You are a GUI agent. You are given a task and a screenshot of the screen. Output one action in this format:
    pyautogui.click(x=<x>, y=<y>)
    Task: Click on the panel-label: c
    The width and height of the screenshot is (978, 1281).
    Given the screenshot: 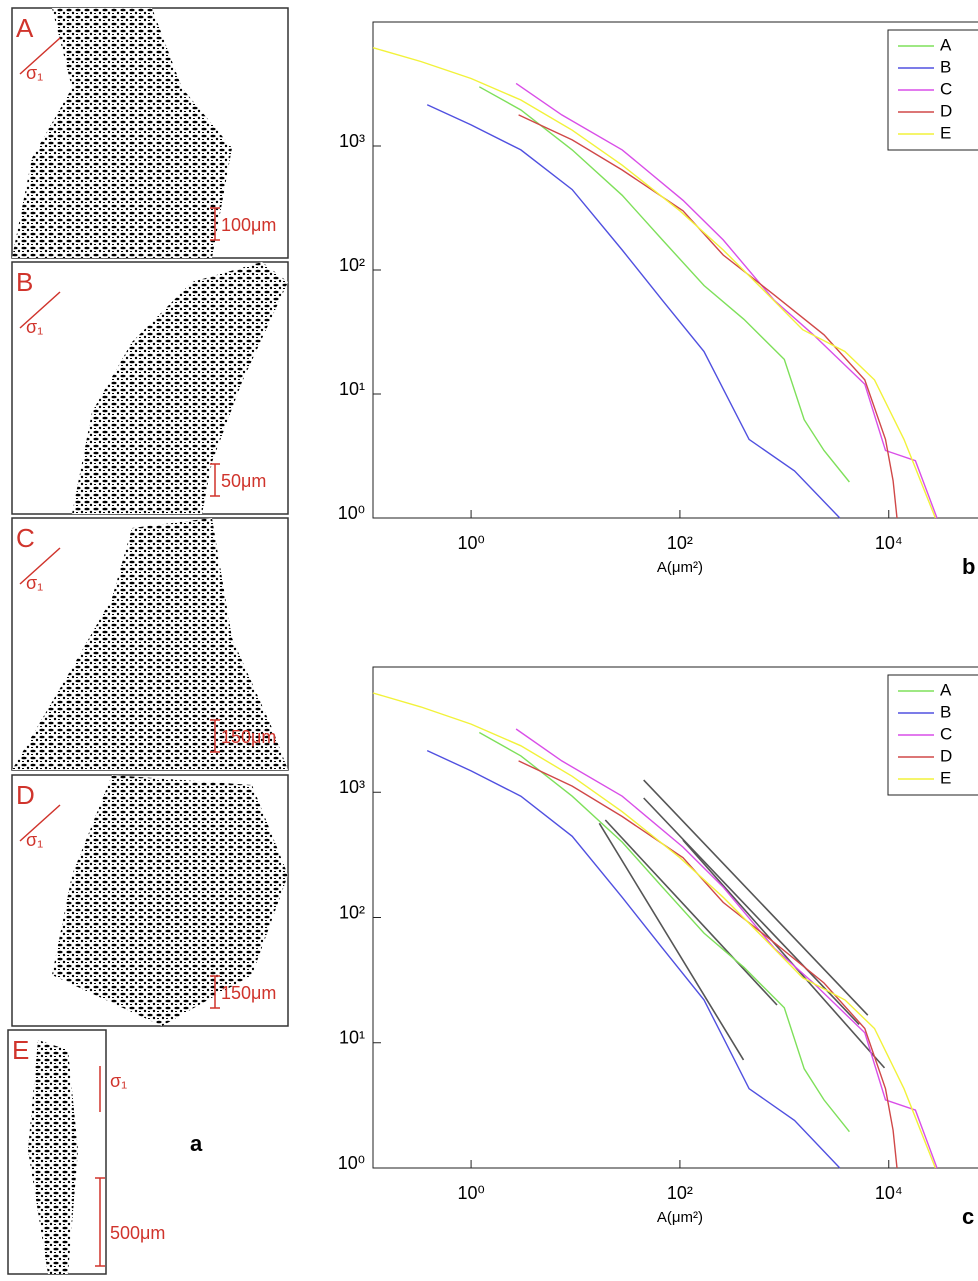 What is the action you would take?
    pyautogui.click(x=968, y=1216)
    